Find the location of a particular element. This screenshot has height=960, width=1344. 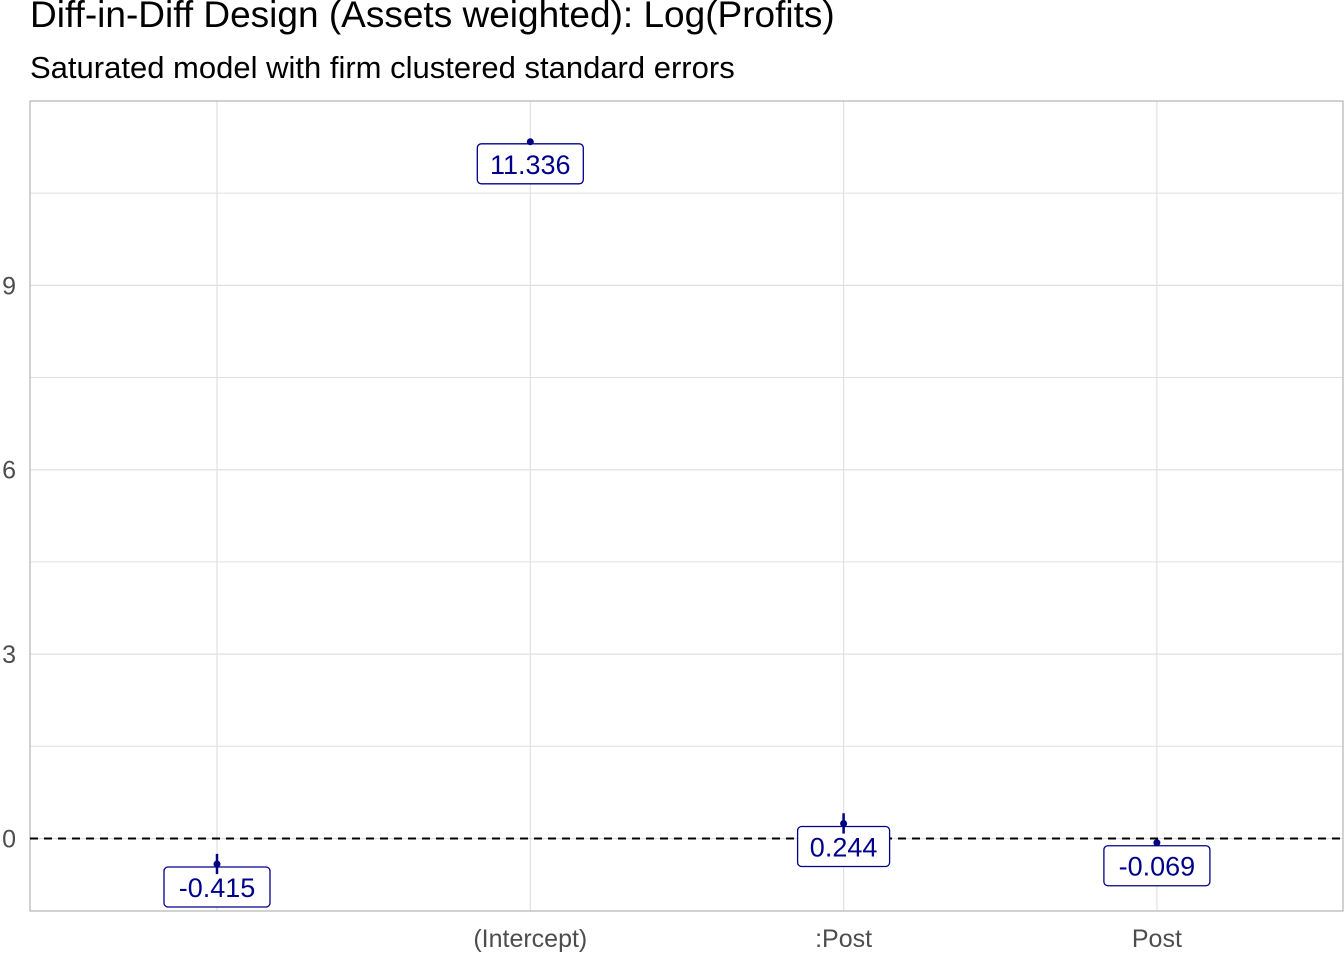

estimate-label: 11.336 is located at coordinates (530, 165).